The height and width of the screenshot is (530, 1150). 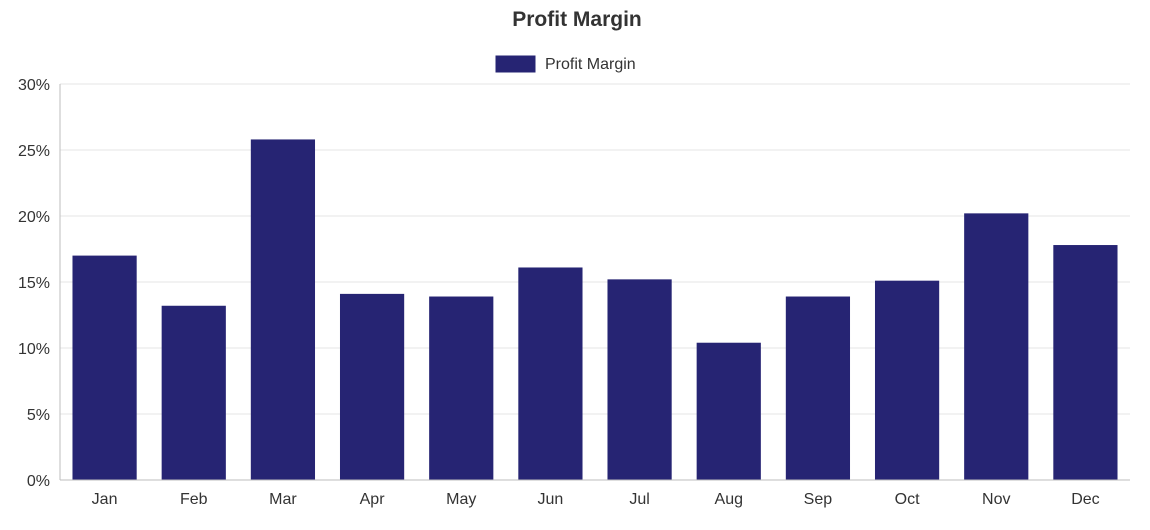 I want to click on bar-mar, so click(x=283, y=309).